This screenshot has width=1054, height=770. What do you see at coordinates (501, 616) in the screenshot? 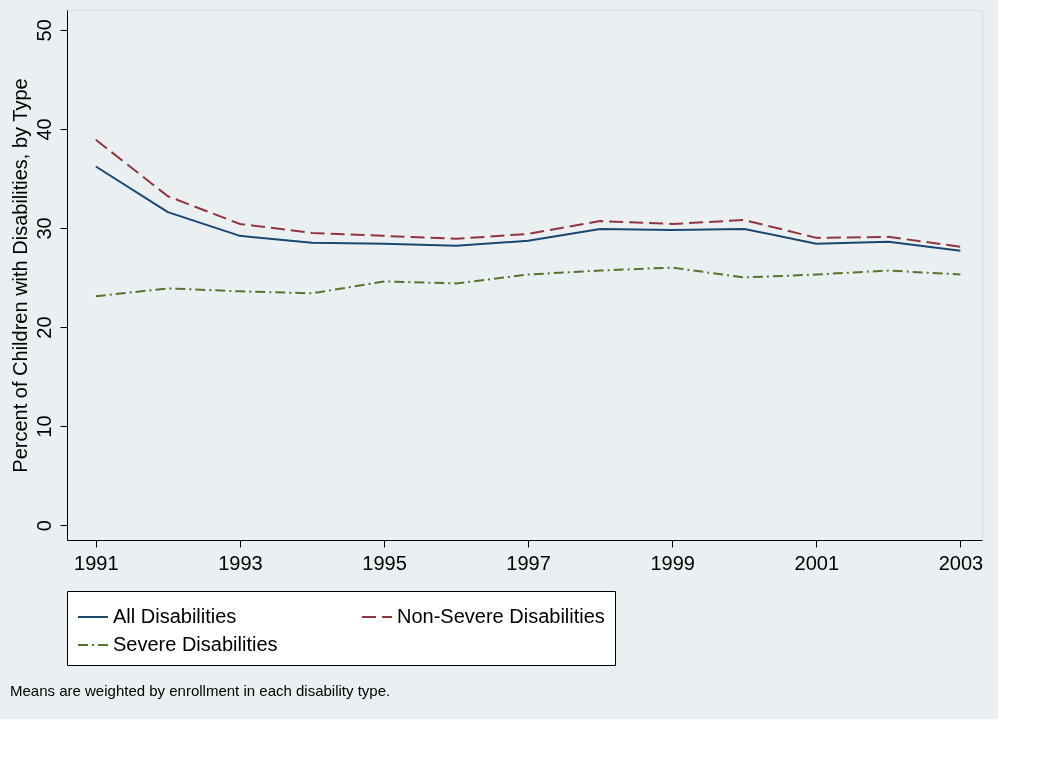
I see `legend-label: Non-Severe Disabilities` at bounding box center [501, 616].